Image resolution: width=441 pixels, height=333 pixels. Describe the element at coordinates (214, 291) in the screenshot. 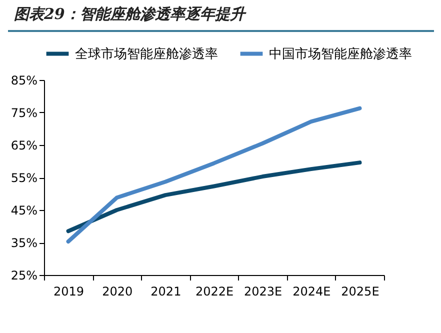

I see `x-tick-label: 2022E` at that location.